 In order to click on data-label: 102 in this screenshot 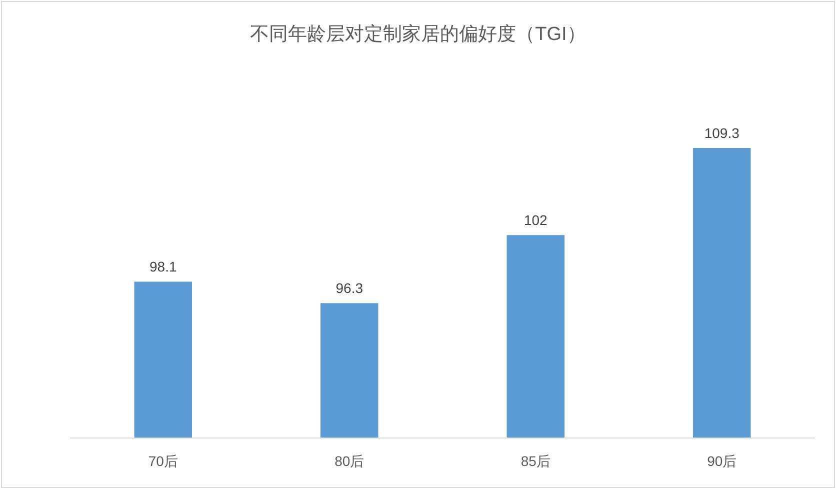, I will do `click(536, 220)`.